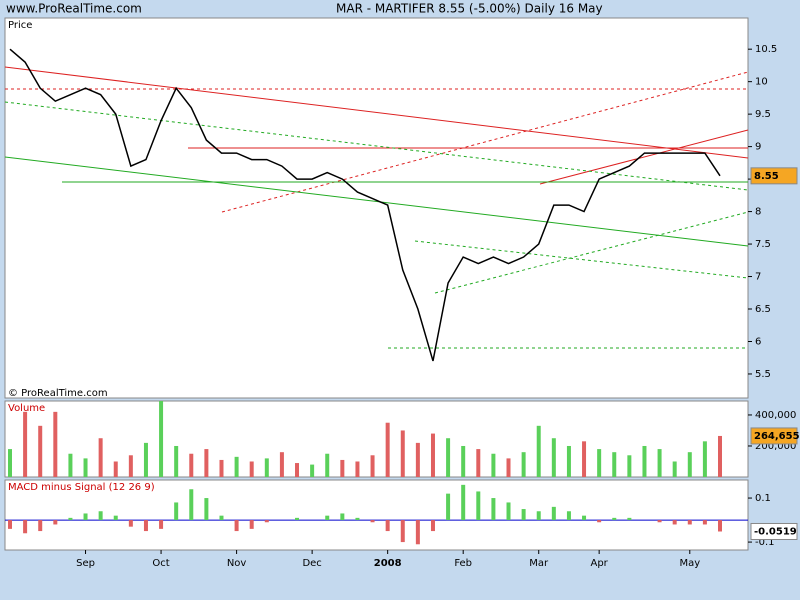 The image size is (800, 600). Describe the element at coordinates (775, 446) in the screenshot. I see `y-tick-label: 200,000` at that location.